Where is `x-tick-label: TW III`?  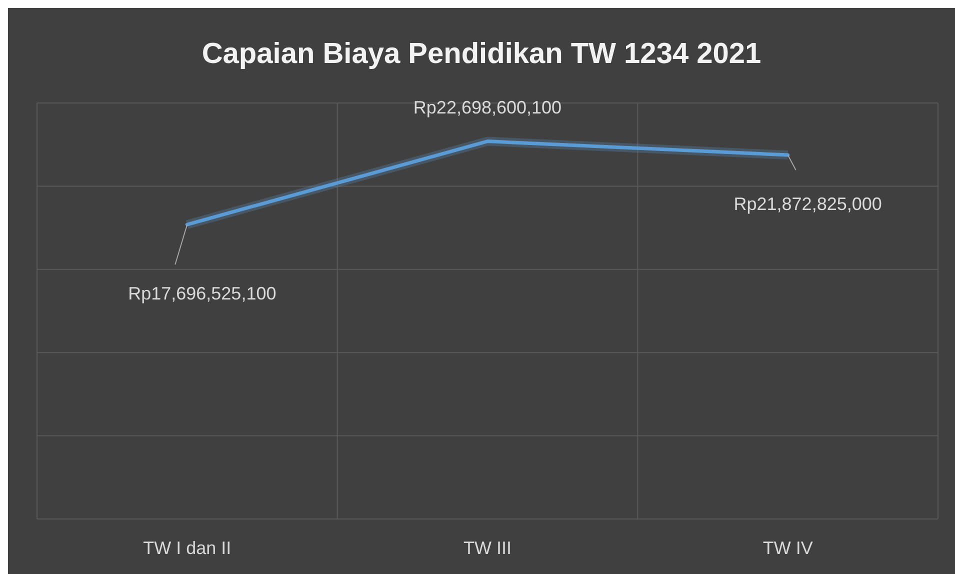 x-tick-label: TW III is located at coordinates (488, 548).